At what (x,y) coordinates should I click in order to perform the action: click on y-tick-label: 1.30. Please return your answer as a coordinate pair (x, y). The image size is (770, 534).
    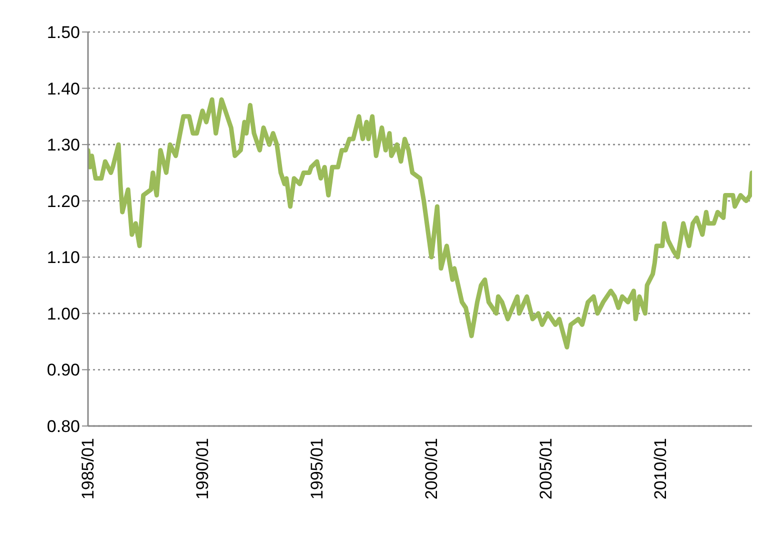
    Looking at the image, I should click on (63, 145).